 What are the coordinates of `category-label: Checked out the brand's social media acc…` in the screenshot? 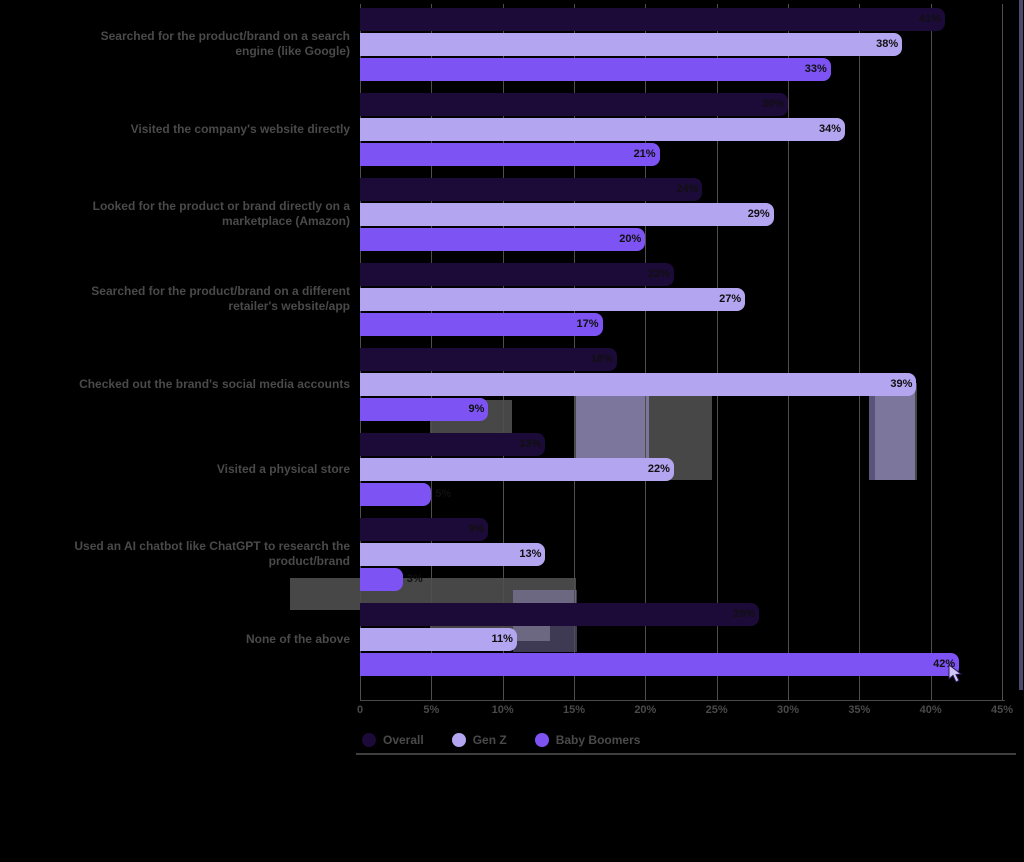 It's located at (175, 384).